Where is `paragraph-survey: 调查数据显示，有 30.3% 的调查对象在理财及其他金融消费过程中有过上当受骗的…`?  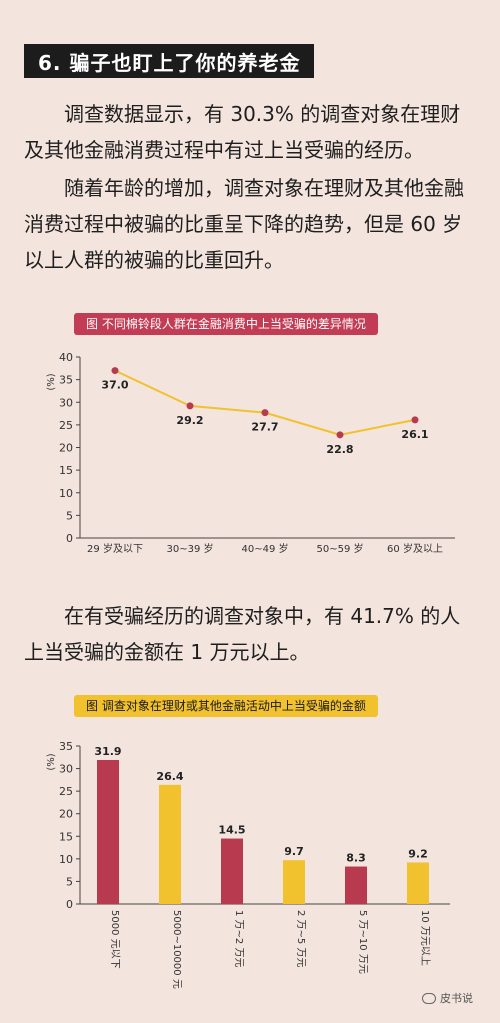 paragraph-survey: 调查数据显示，有 30.3% 的调查对象在理财及其他金融消费过程中有过上当受骗的… is located at coordinates (242, 132).